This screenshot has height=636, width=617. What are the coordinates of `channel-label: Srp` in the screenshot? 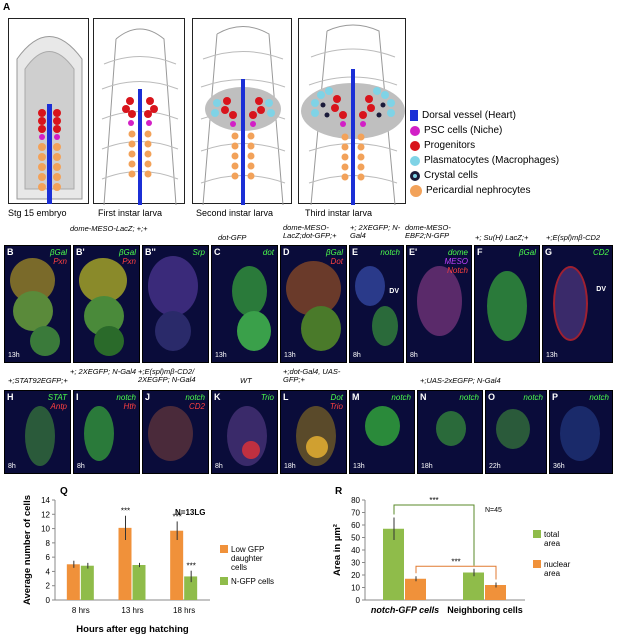 It's located at (198, 252).